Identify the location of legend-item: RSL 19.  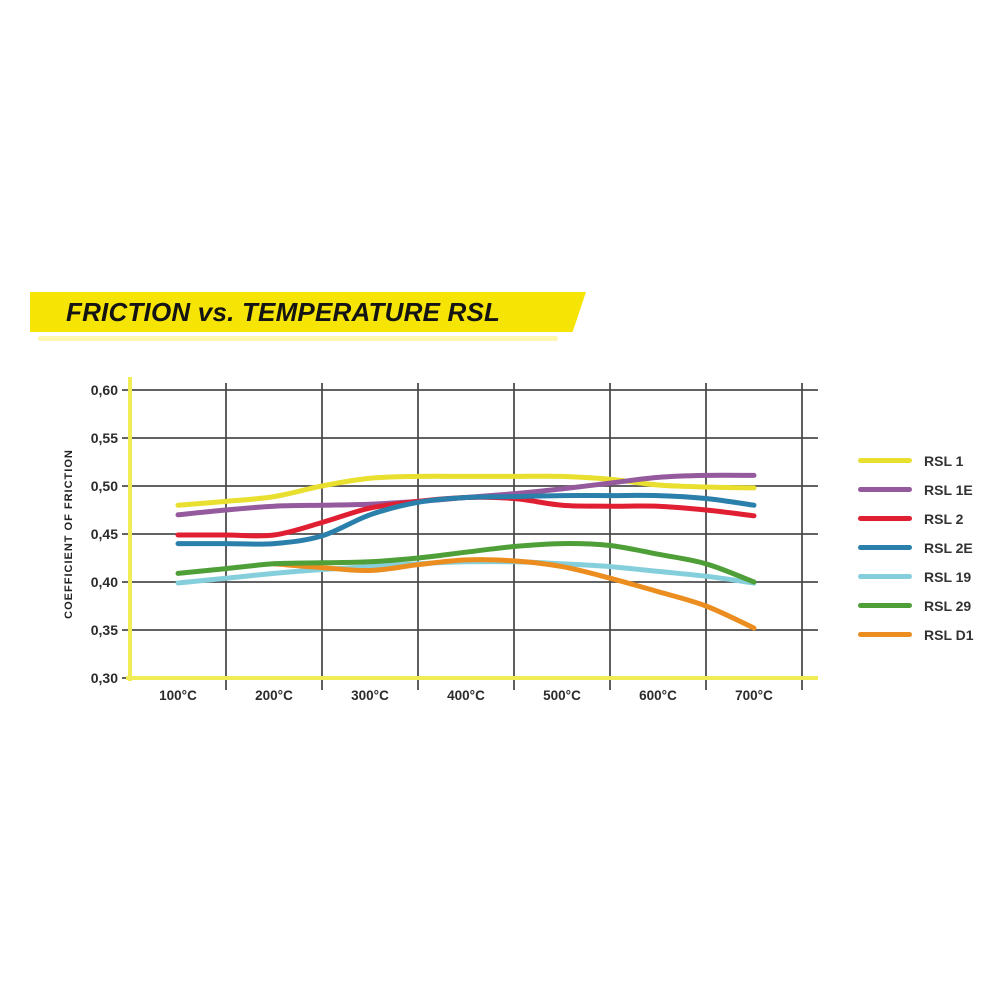
(916, 576).